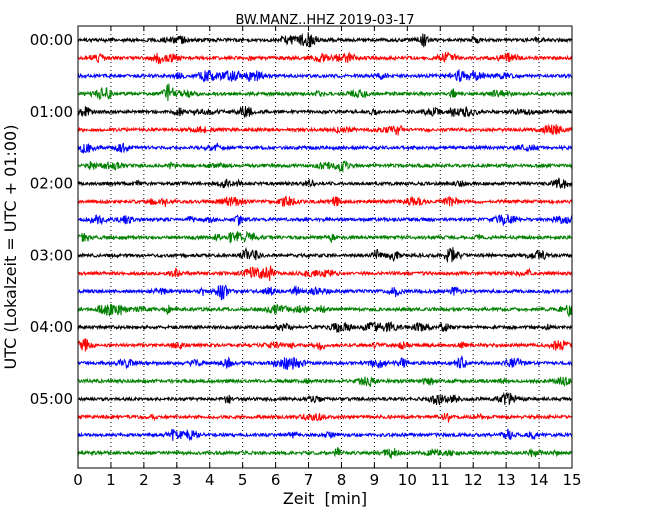 The height and width of the screenshot is (520, 650). I want to click on x-tick-label: 11, so click(440, 480).